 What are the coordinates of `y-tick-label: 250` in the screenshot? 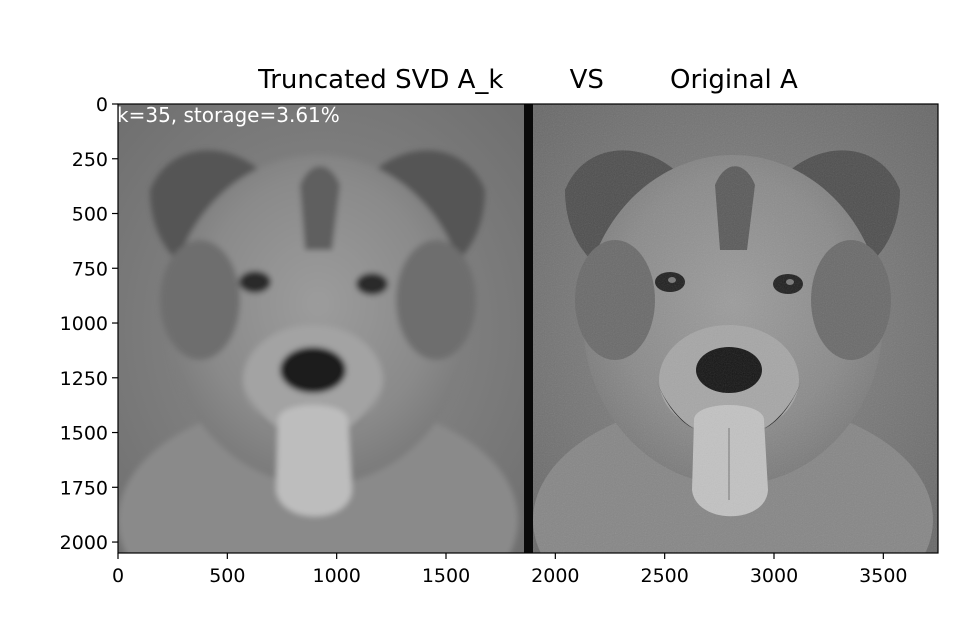 It's located at (90, 160).